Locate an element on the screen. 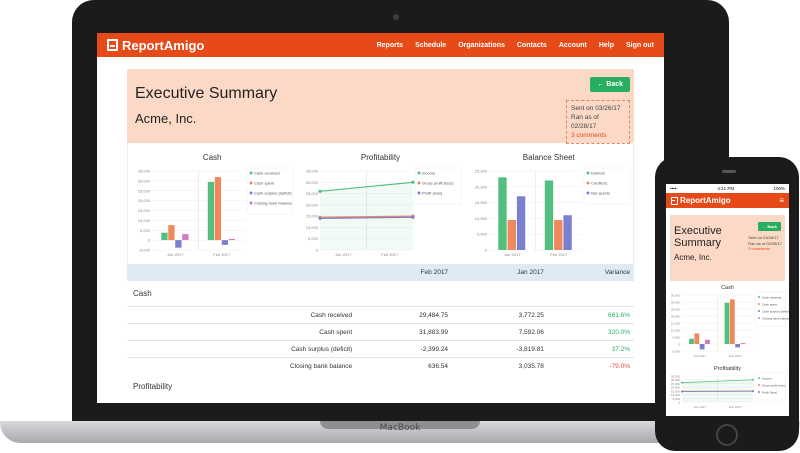 The width and height of the screenshot is (800, 453). header-variance: Variance is located at coordinates (617, 272).